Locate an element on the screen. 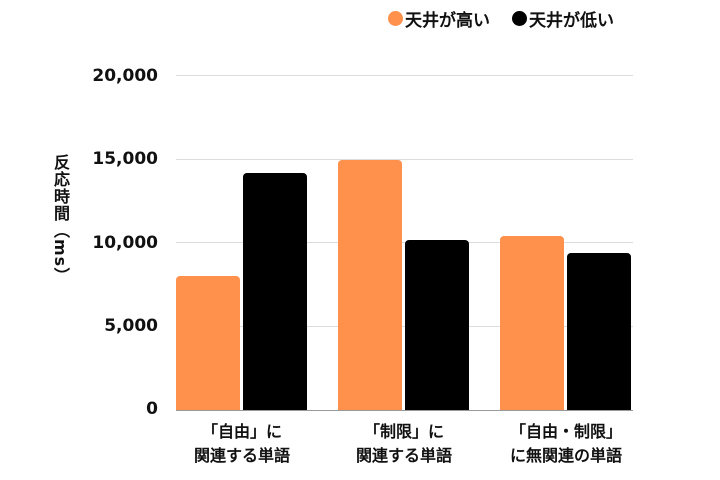  x-axis-line is located at coordinates (404, 410).